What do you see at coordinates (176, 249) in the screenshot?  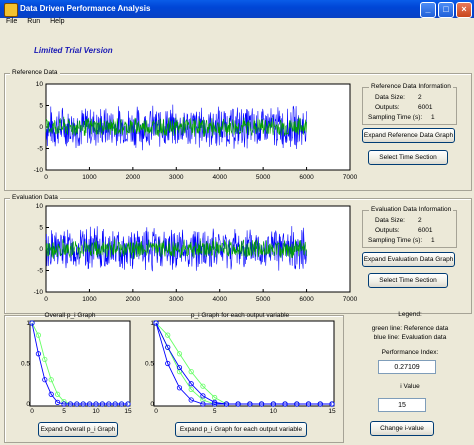 I see `evaluation-green-series` at bounding box center [176, 249].